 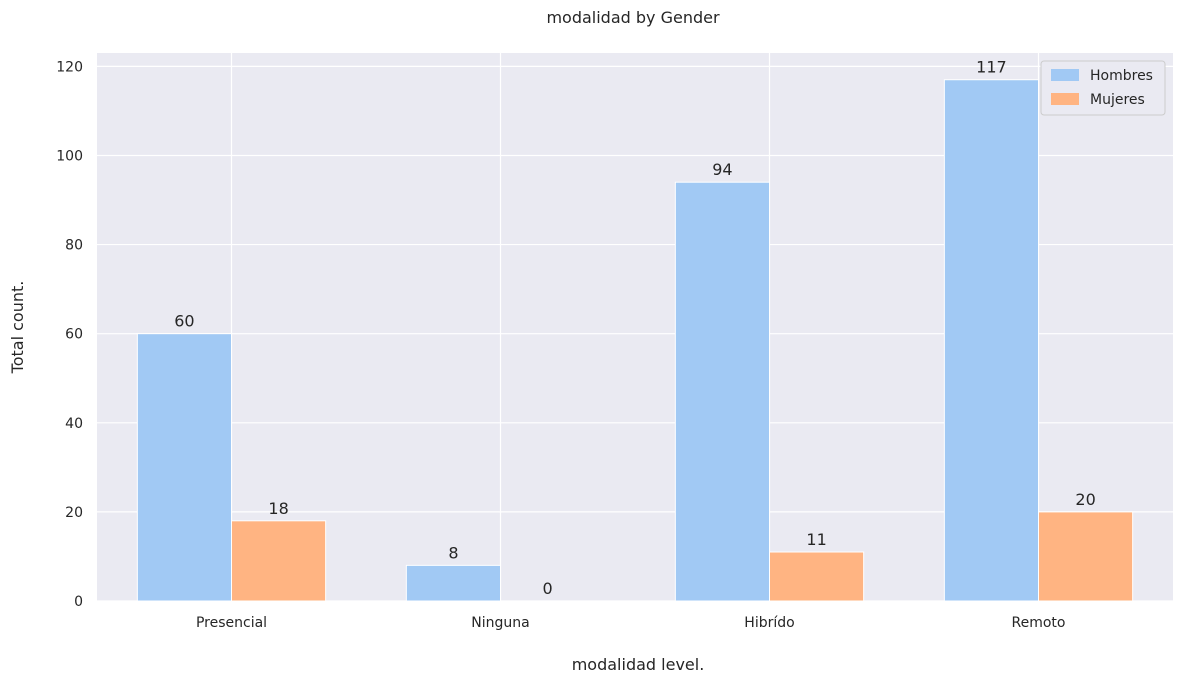 What do you see at coordinates (1085, 499) in the screenshot?
I see `data-label: 20` at bounding box center [1085, 499].